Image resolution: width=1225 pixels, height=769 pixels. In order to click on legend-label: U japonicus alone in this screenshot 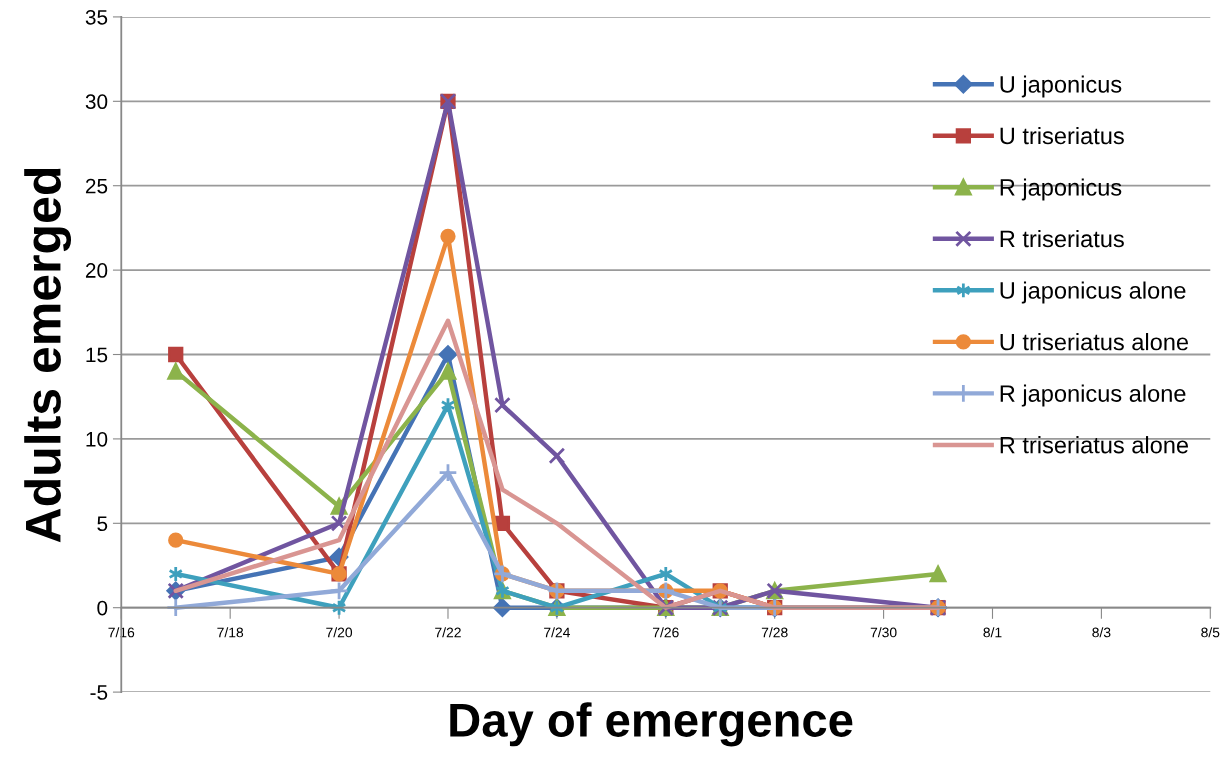, I will do `click(1093, 292)`.